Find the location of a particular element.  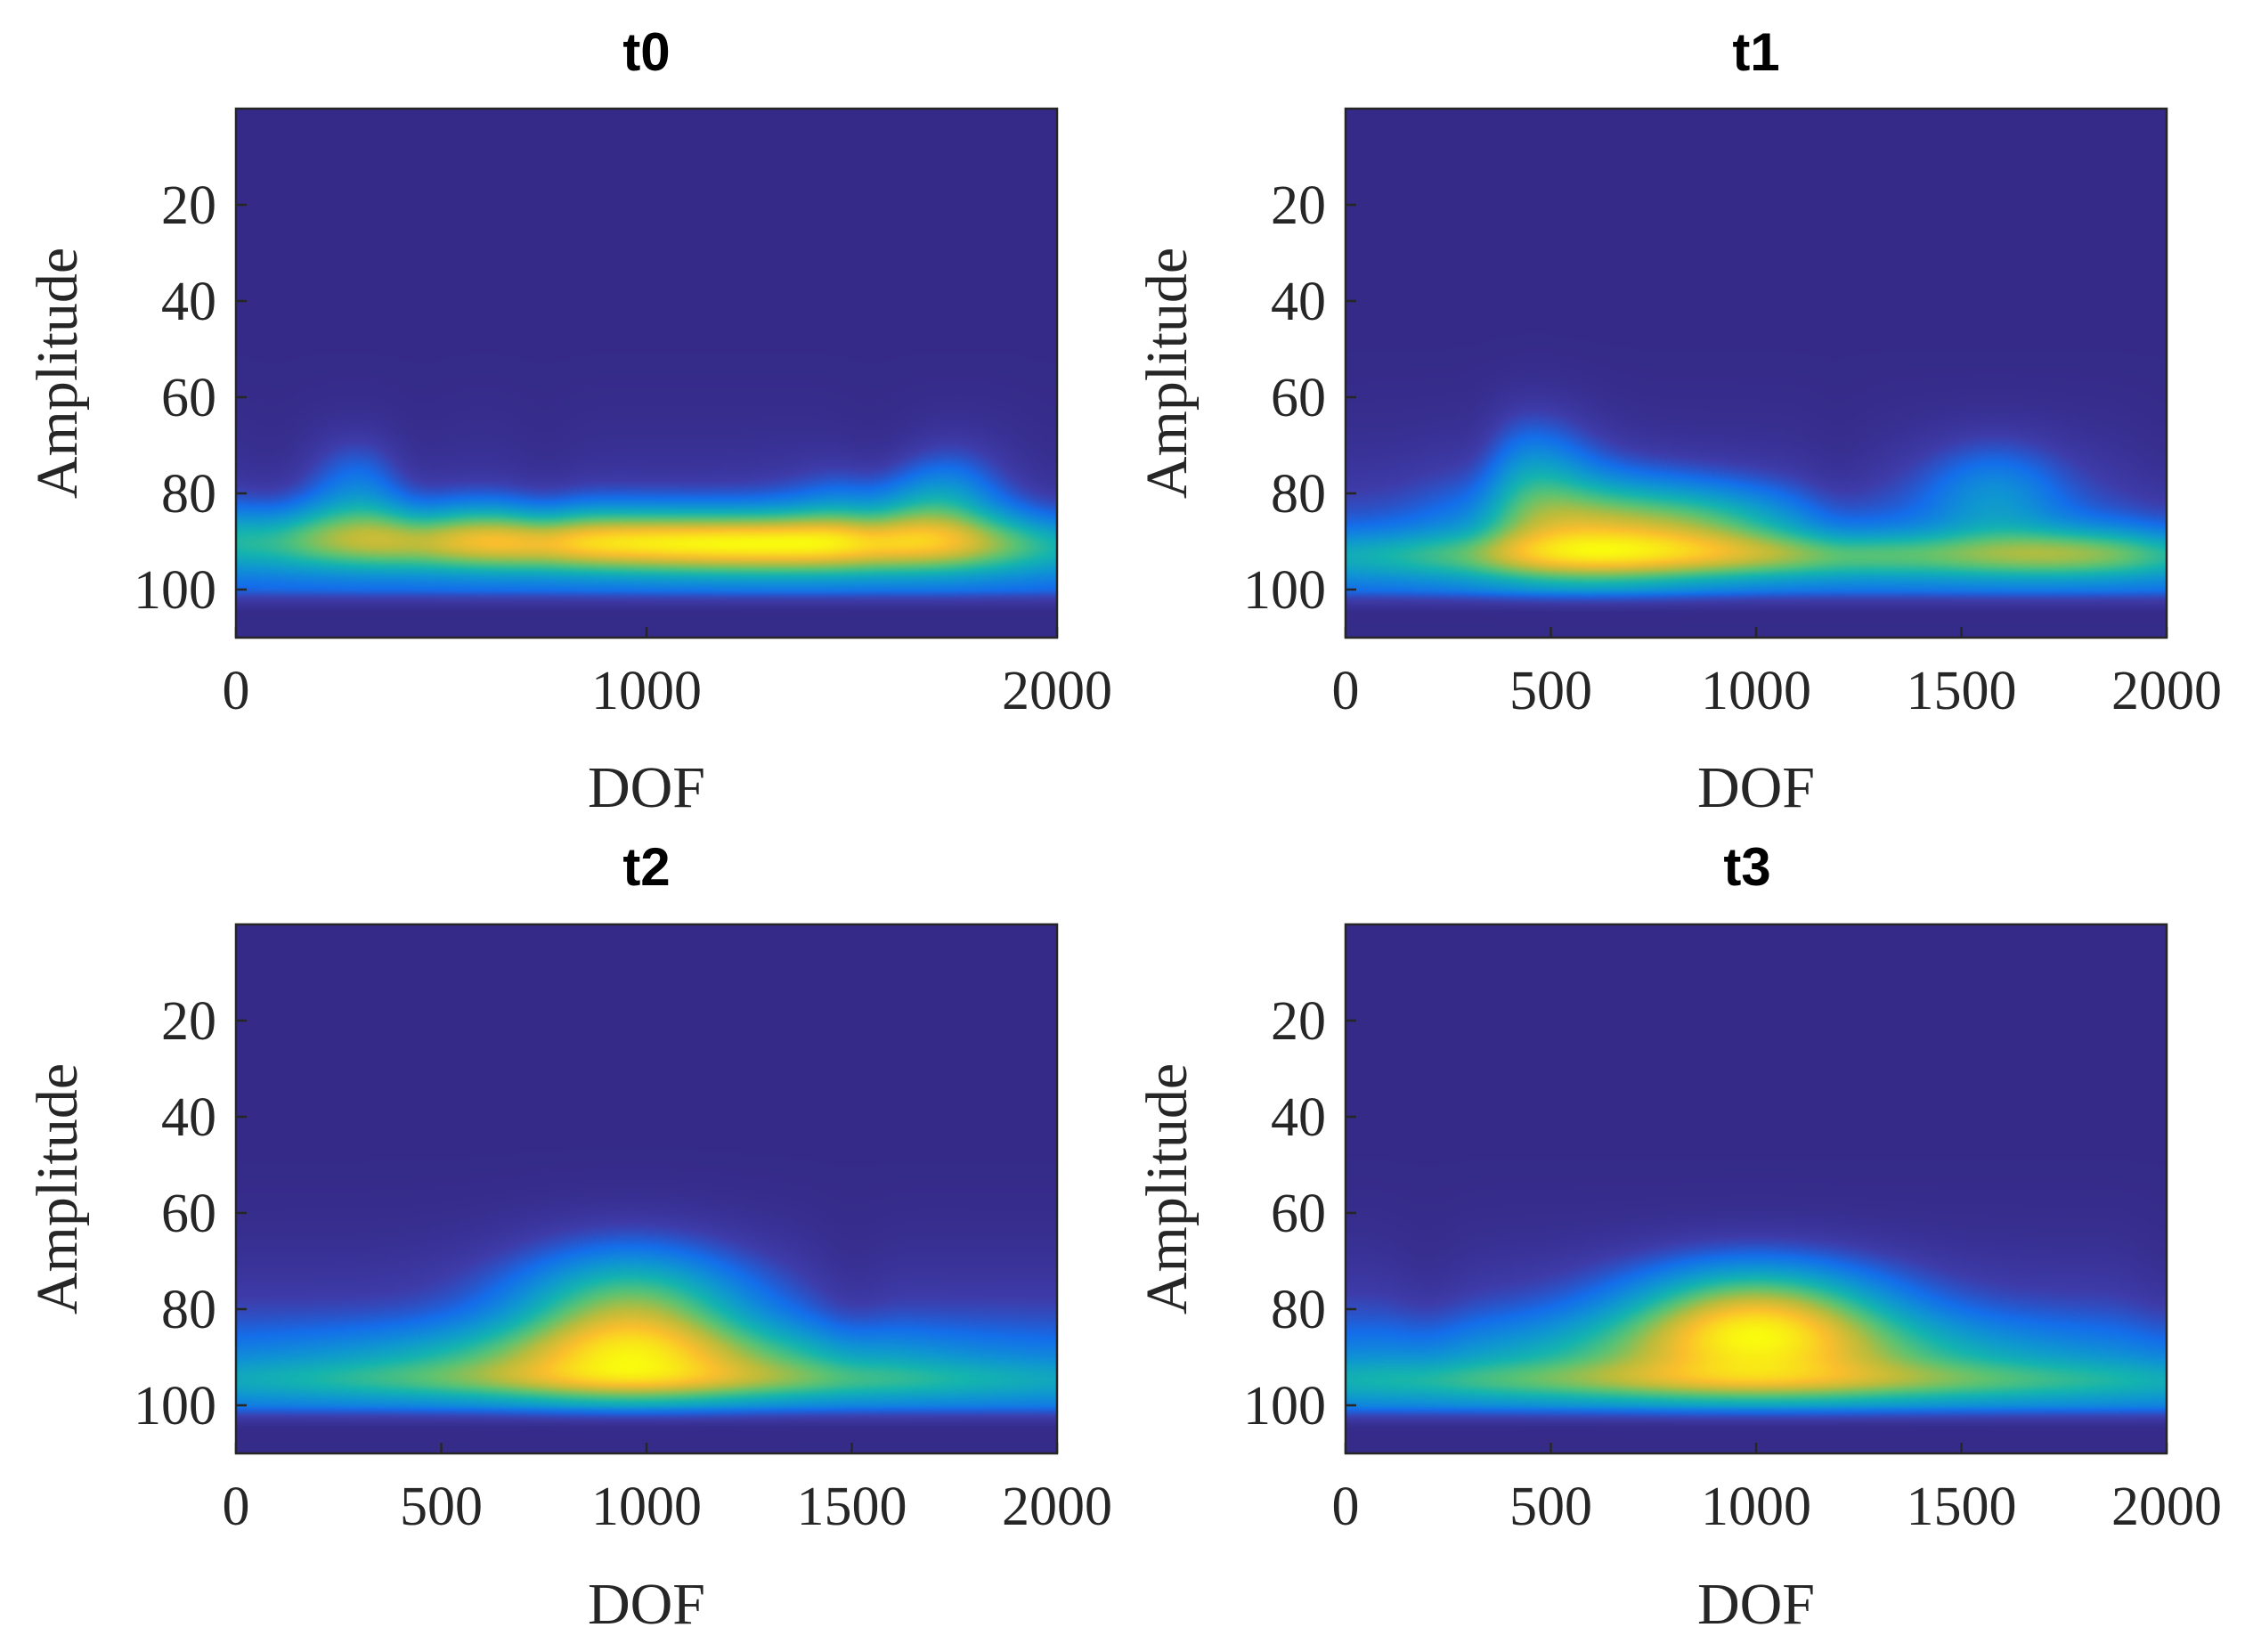

heatmap-t1 is located at coordinates (1756, 373).